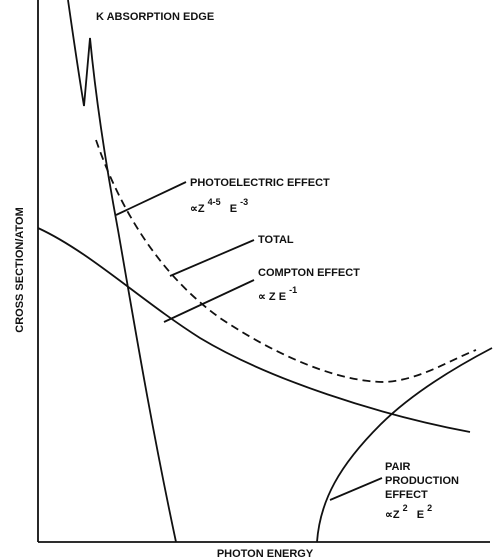 This screenshot has height=559, width=494. Describe the element at coordinates (422, 481) in the screenshot. I see `pair-label: PRODUCTION` at that location.